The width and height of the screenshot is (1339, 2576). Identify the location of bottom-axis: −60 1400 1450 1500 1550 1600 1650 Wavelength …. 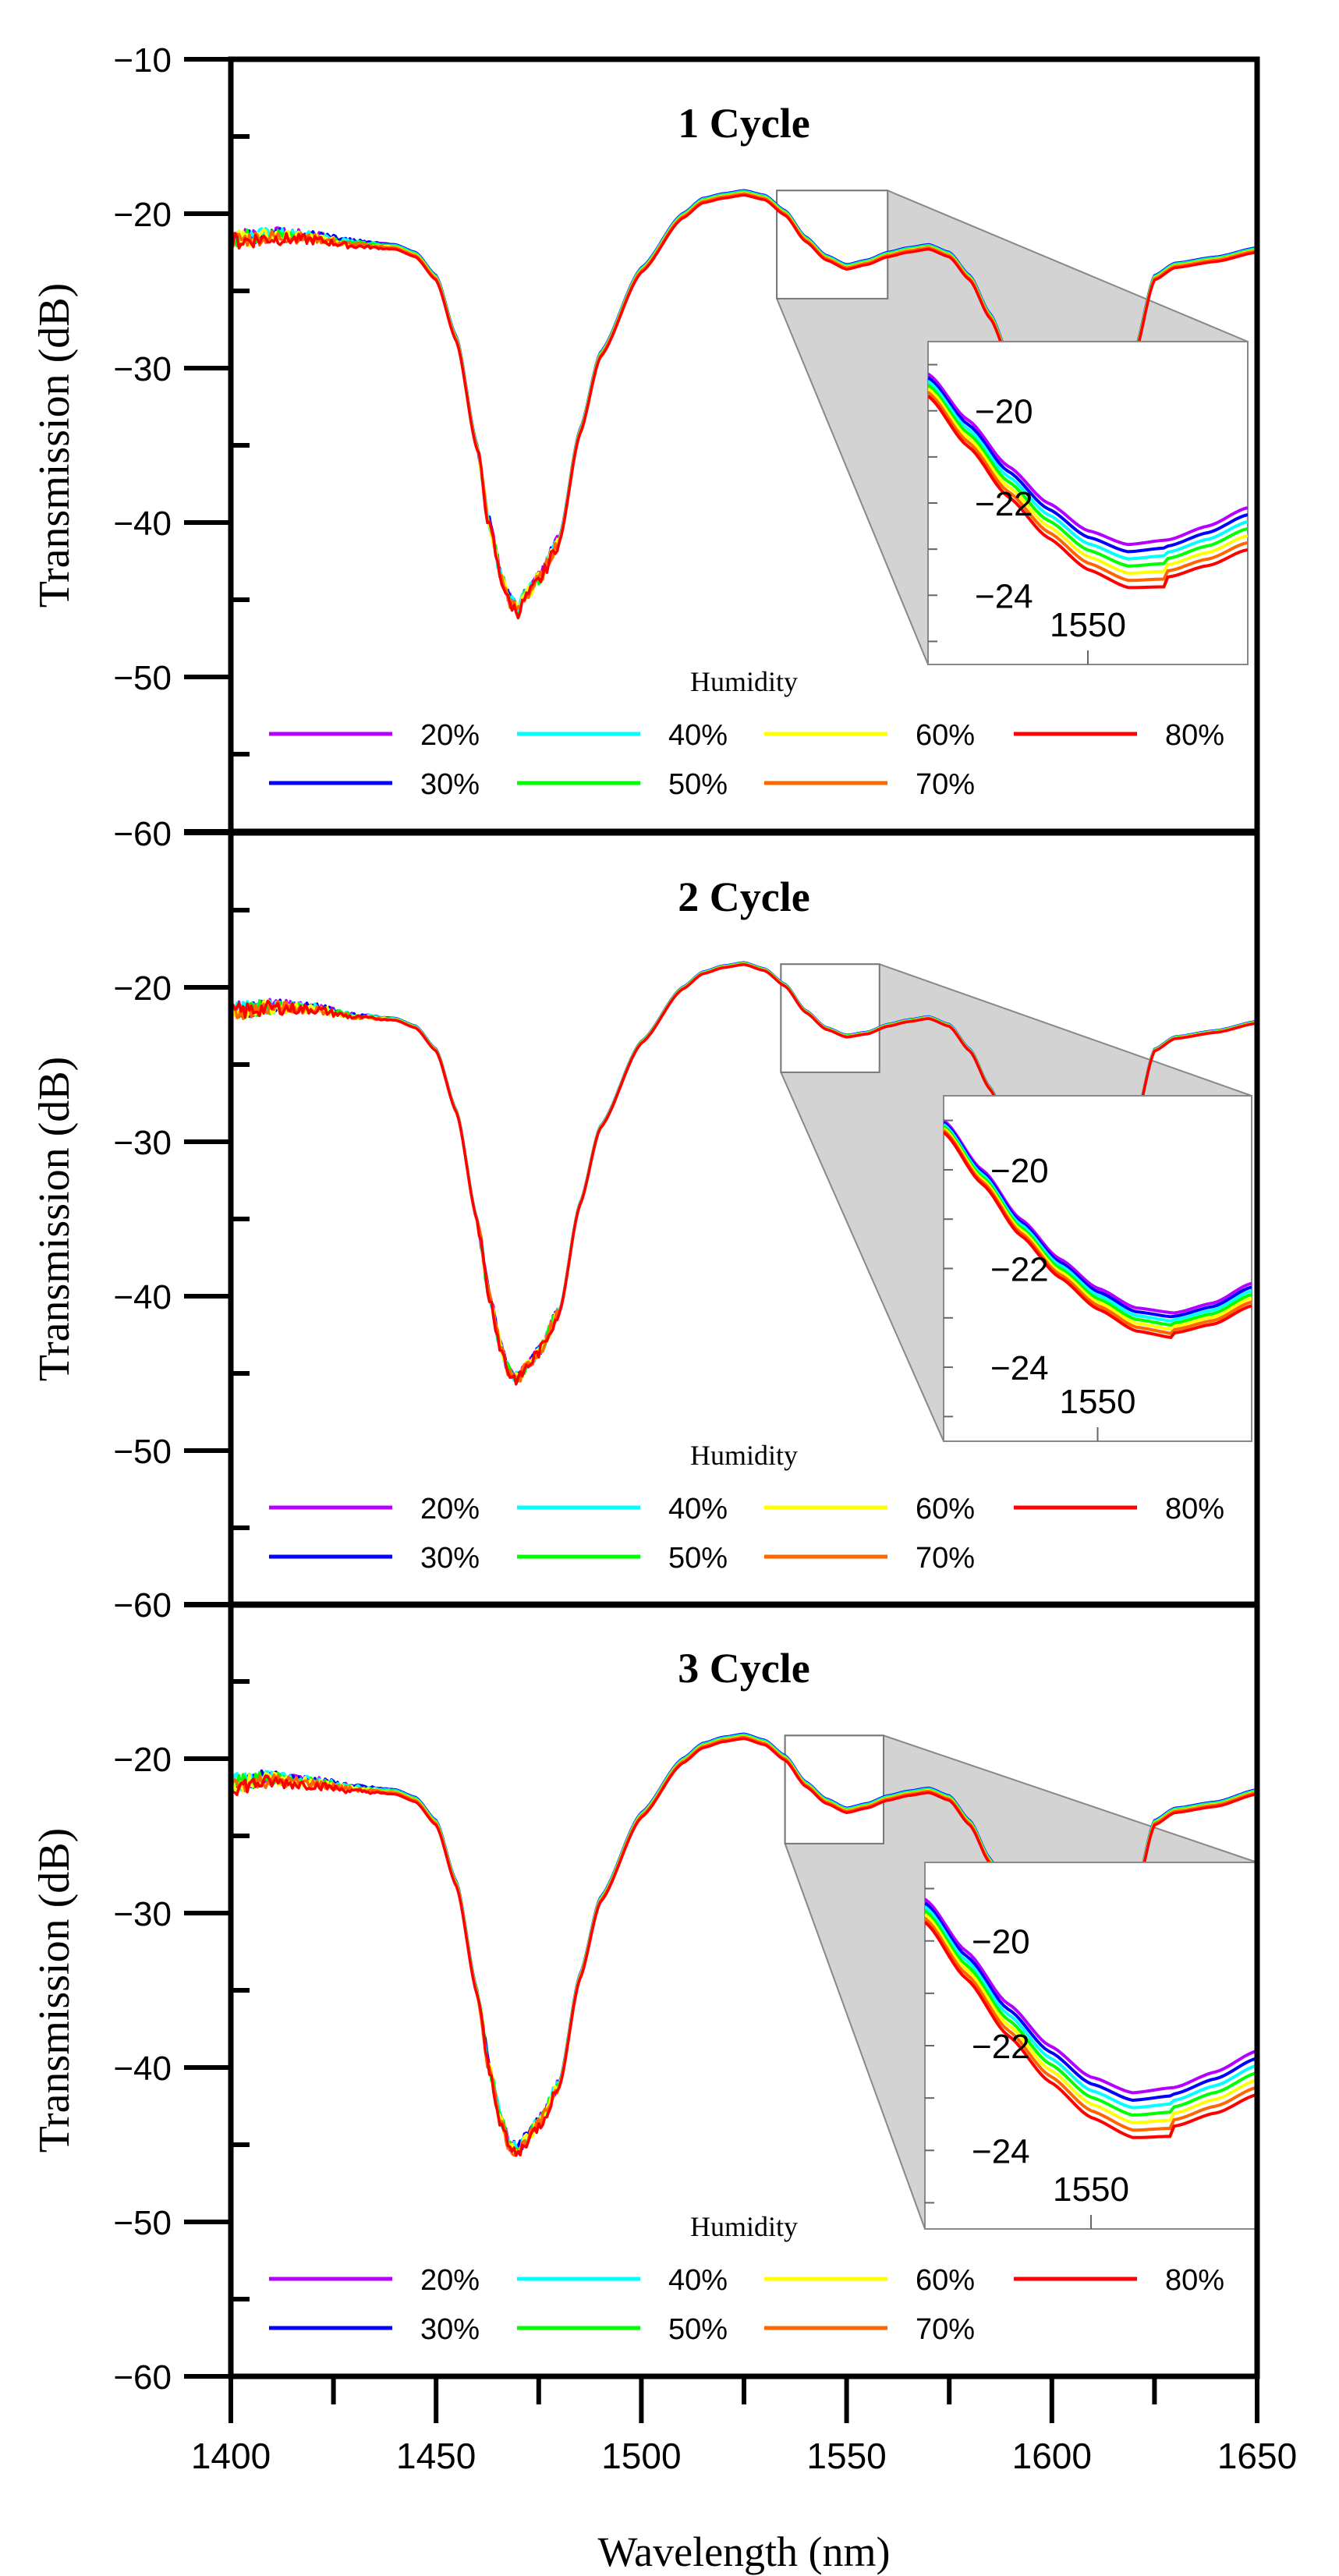
(705, 2466).